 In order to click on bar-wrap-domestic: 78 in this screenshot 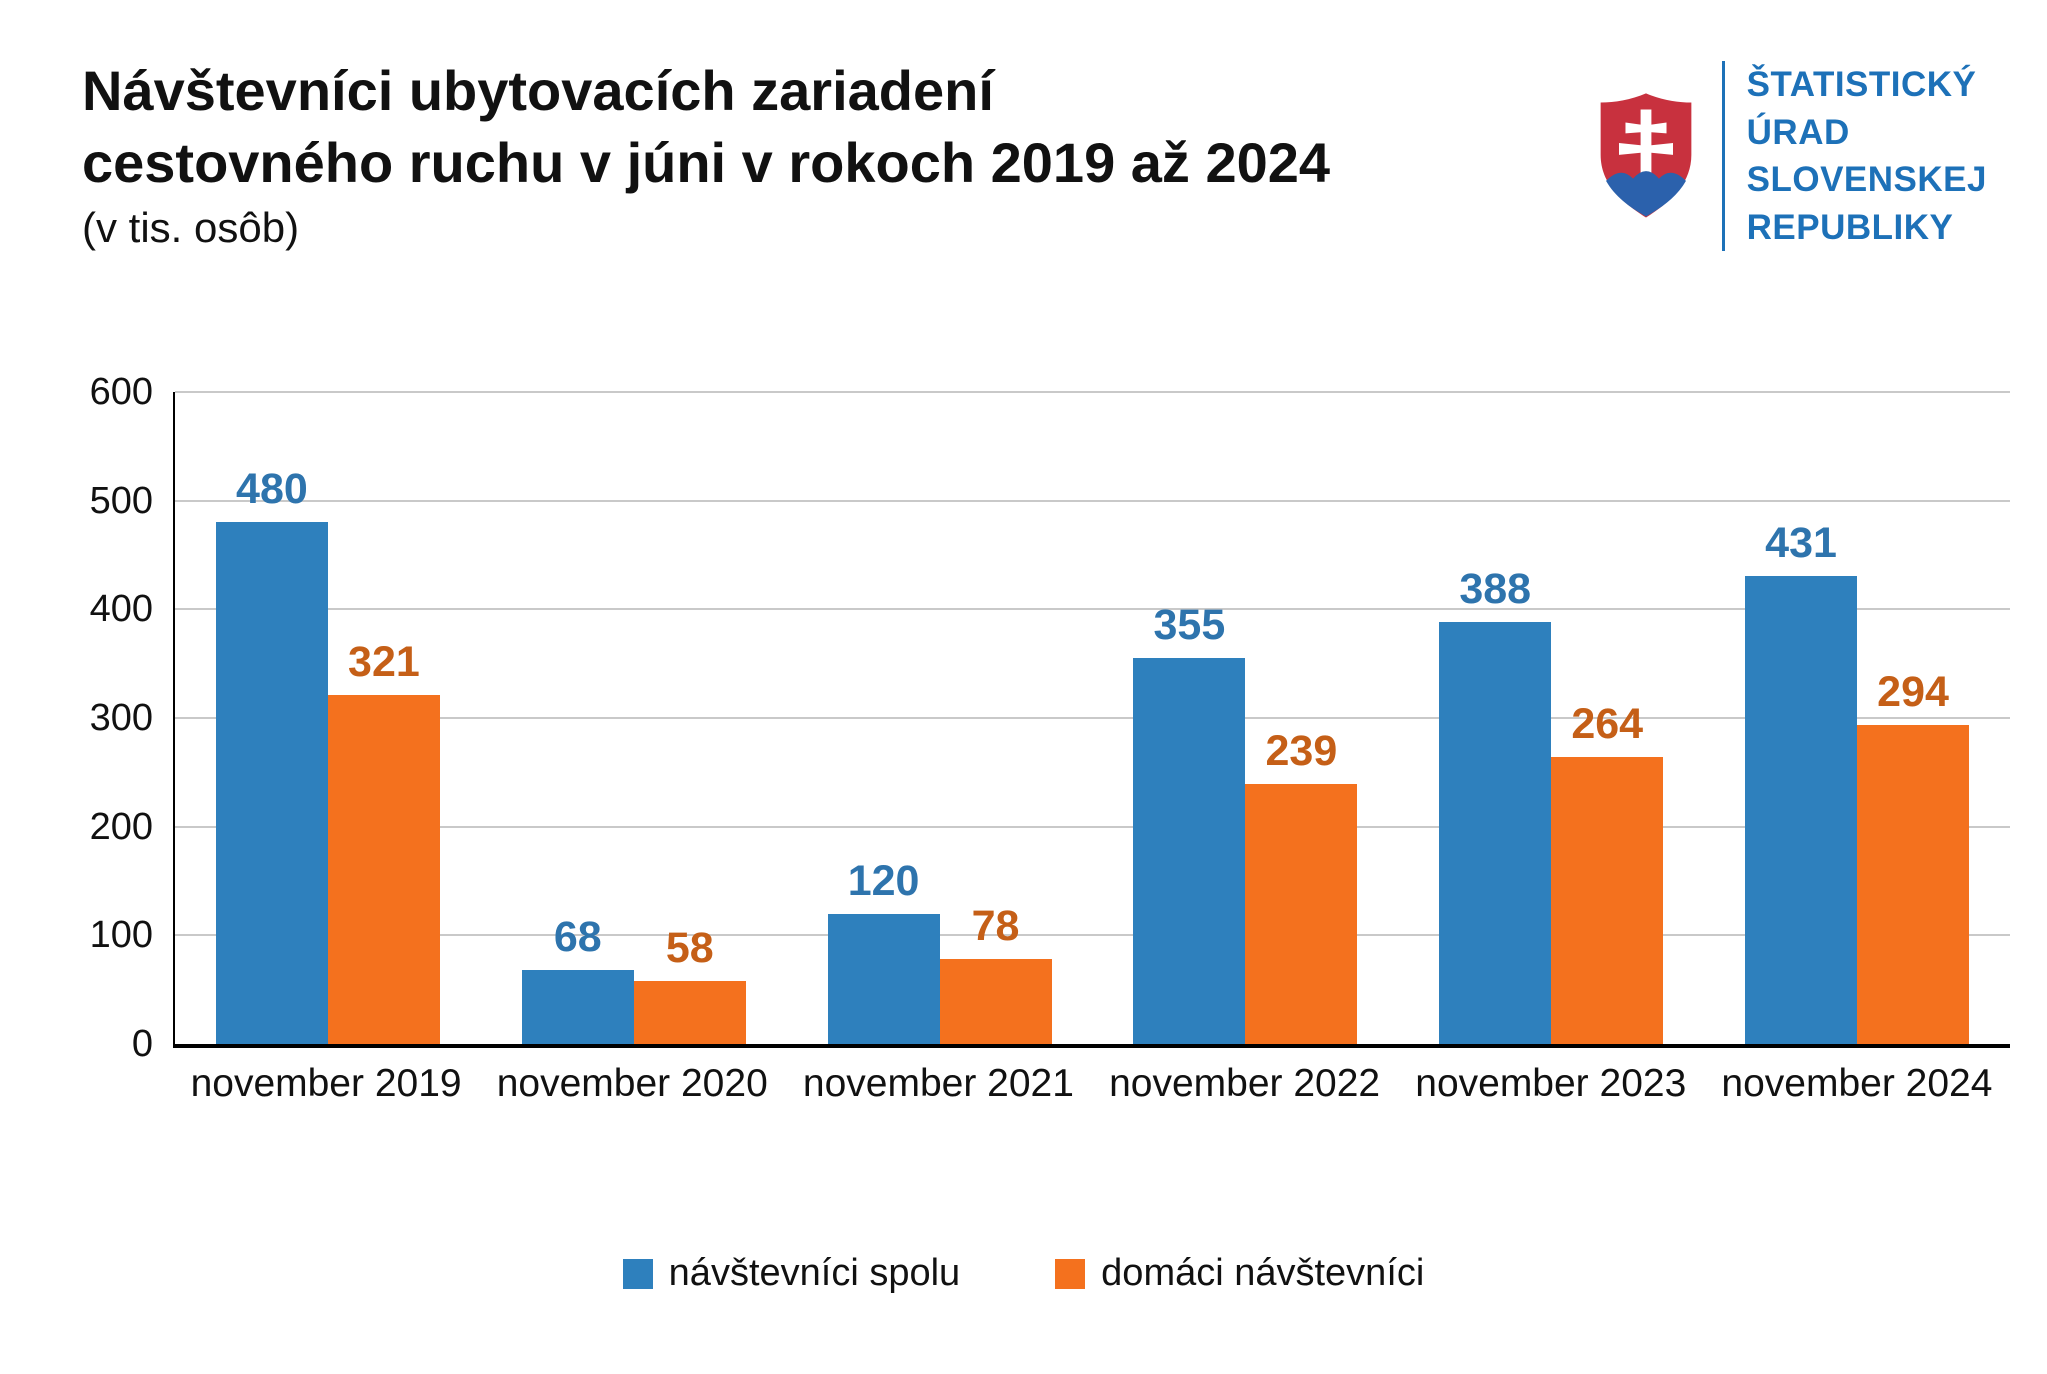, I will do `click(995, 718)`.